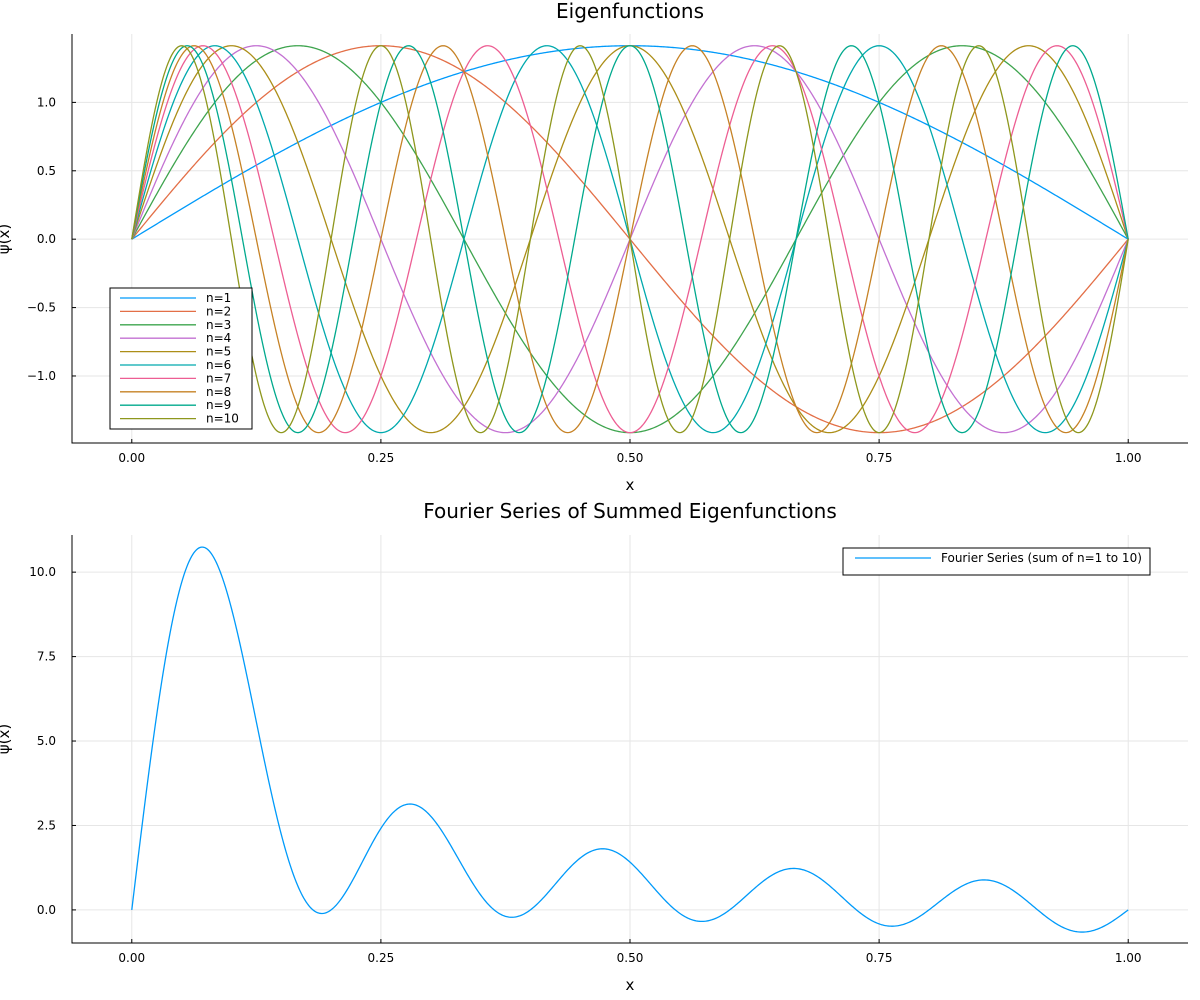 The image size is (1200, 1000). Describe the element at coordinates (1041, 558) in the screenshot. I see `legend-label: Fourier Series (sum of n=1 to 10)` at that location.